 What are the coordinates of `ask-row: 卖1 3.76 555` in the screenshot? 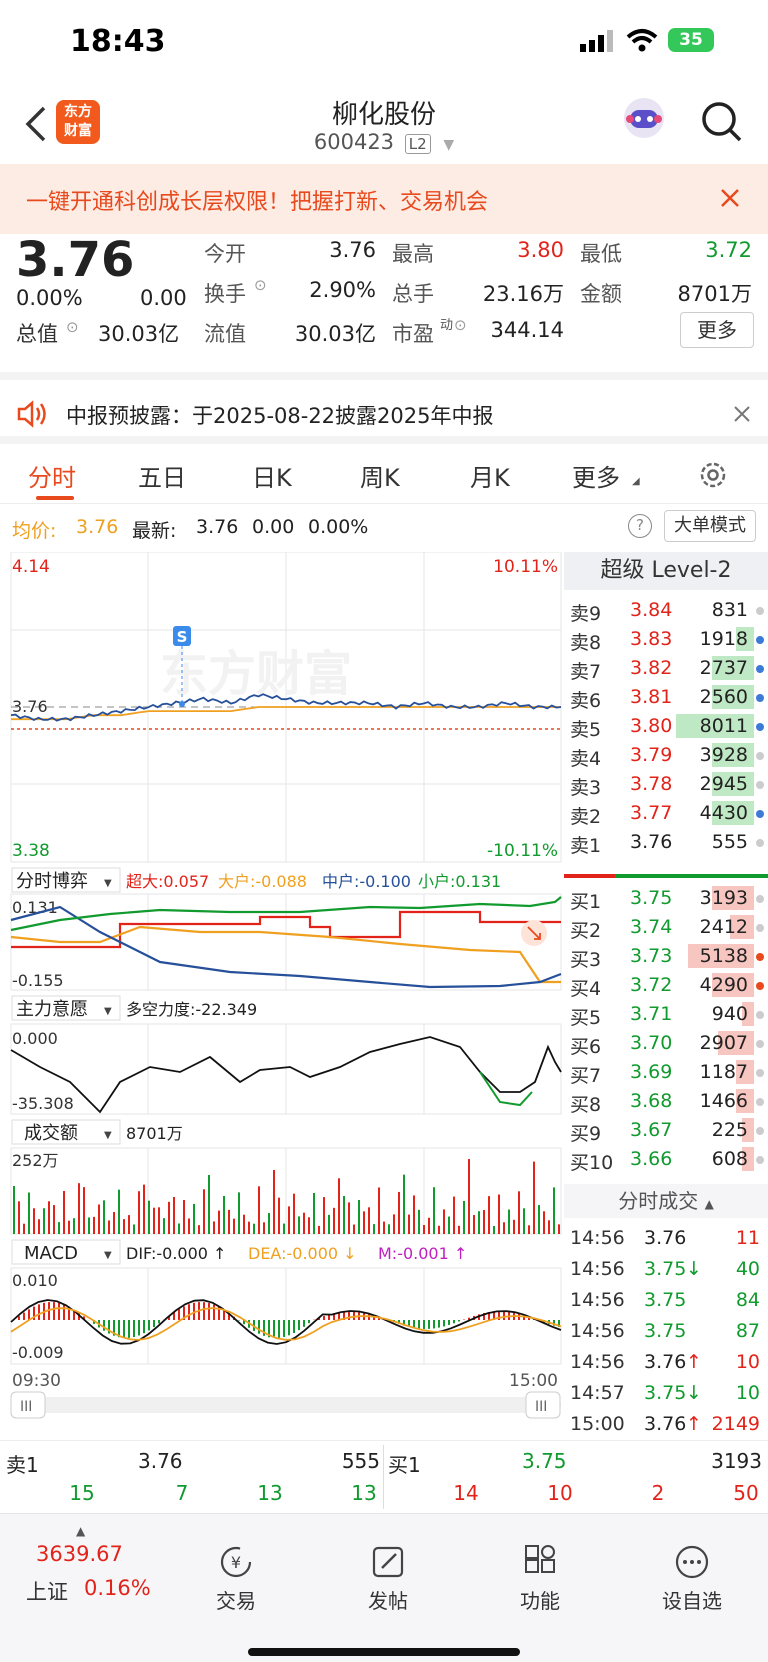 It's located at (665, 843).